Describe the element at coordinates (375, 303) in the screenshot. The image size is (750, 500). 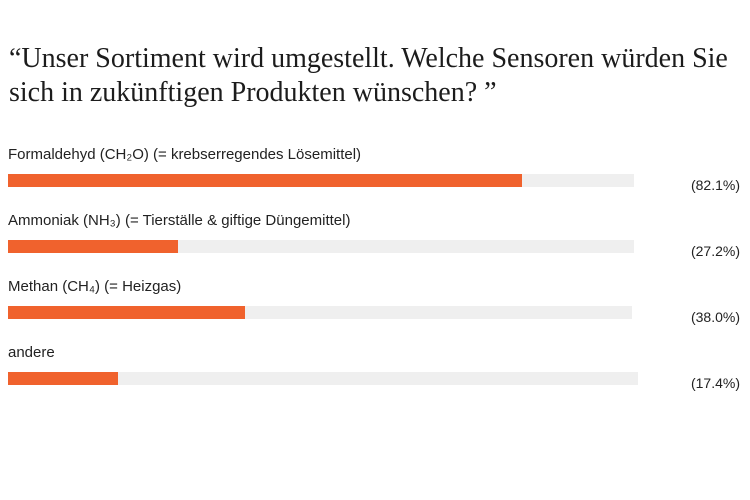
I see `poll-option-methan: Methan (CH₄) (= Heizgas) (38.0%)` at that location.